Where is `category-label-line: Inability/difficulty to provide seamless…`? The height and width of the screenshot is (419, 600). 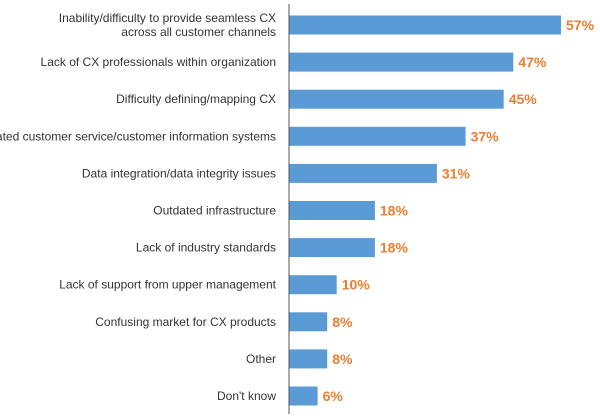
category-label-line: Inability/difficulty to provide seamless… is located at coordinates (167, 18).